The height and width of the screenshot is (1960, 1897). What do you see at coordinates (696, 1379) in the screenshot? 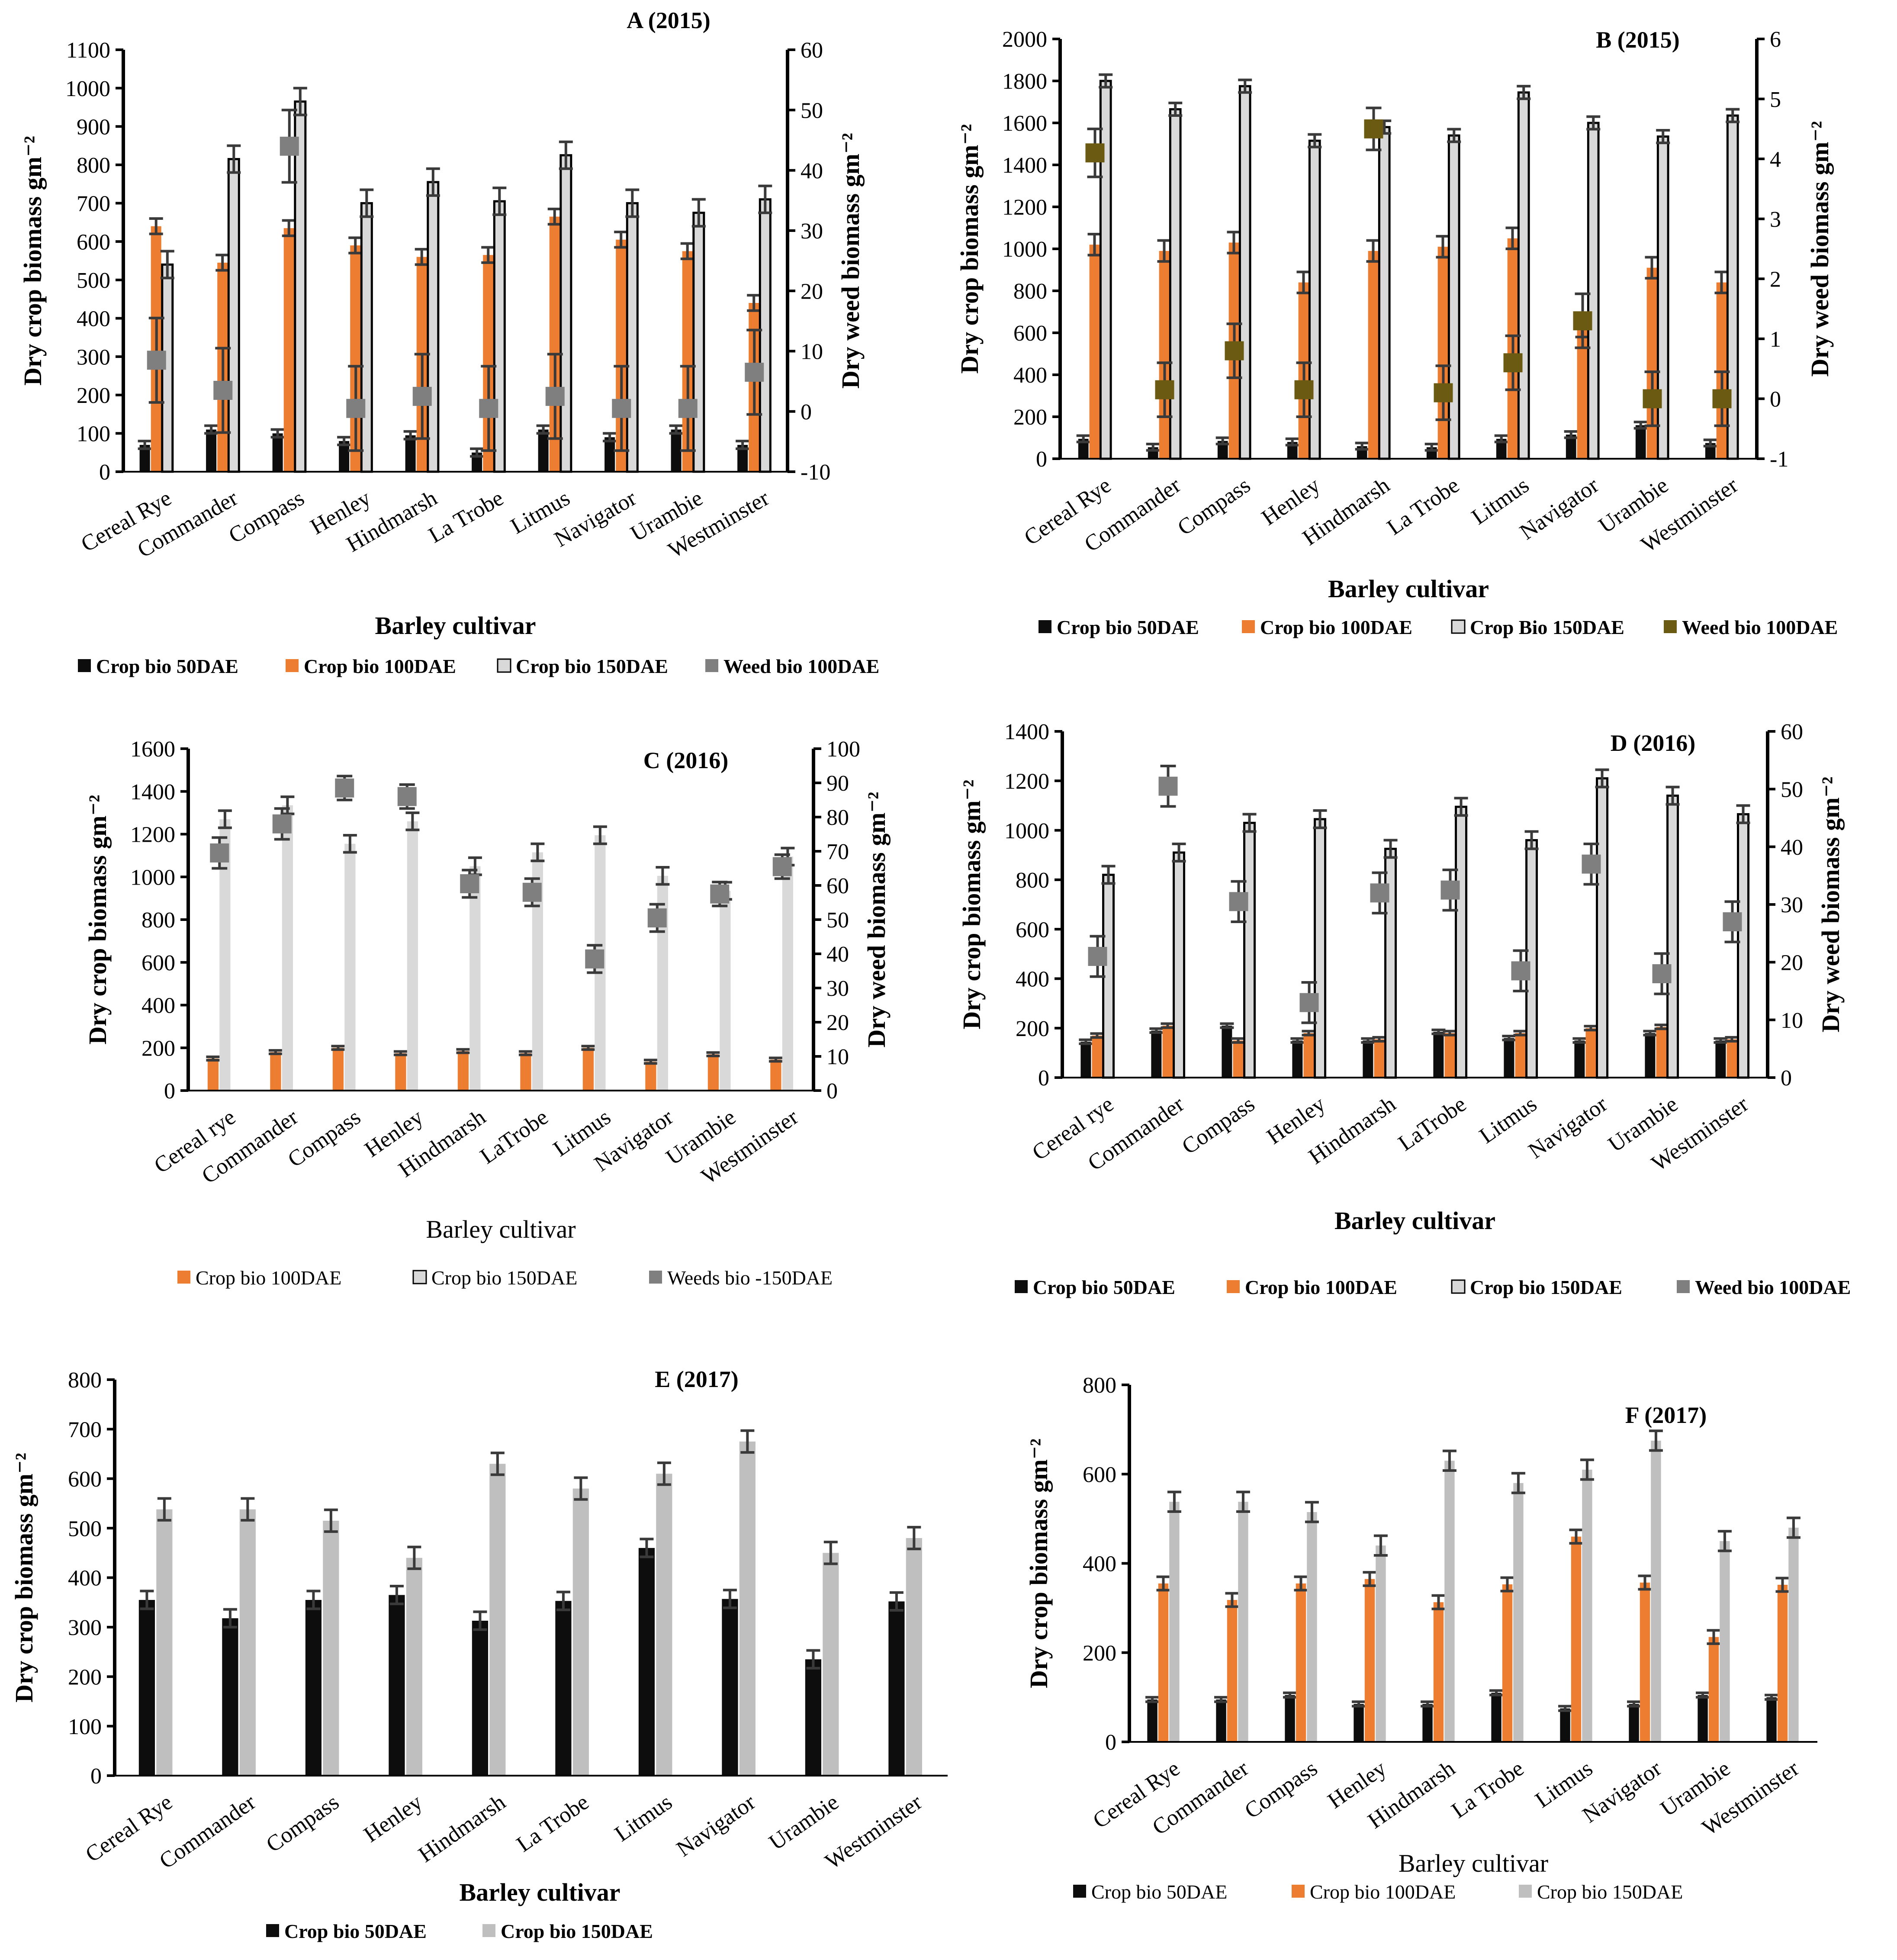
I see `chart-title: E (2017)` at bounding box center [696, 1379].